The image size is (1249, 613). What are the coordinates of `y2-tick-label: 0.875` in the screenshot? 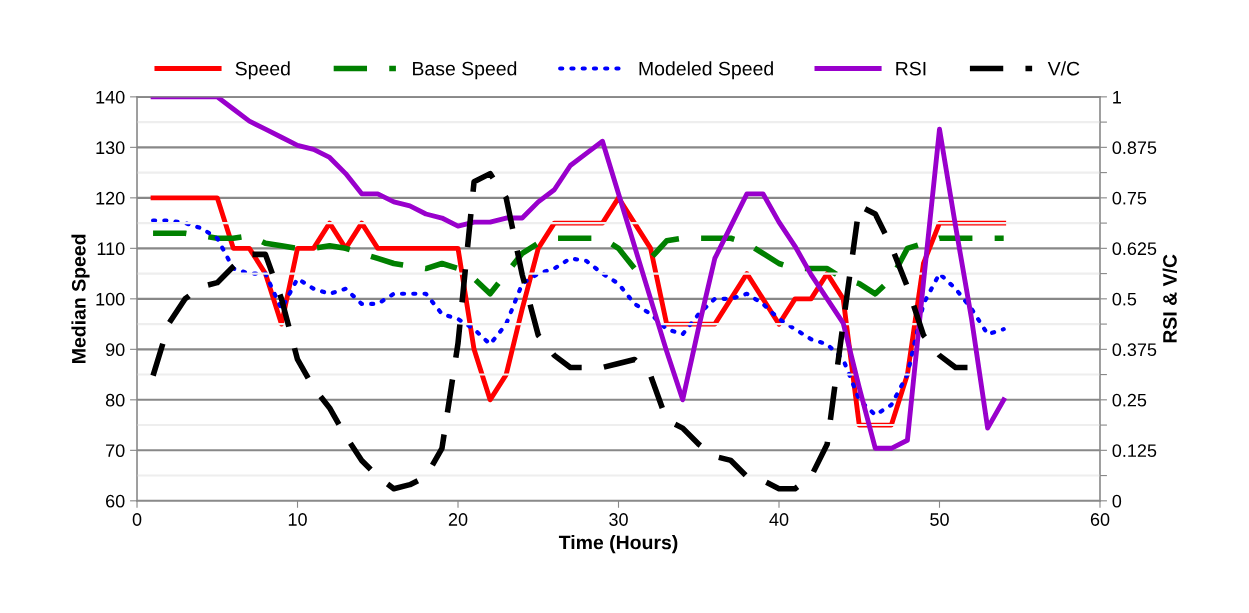 It's located at (1134, 148).